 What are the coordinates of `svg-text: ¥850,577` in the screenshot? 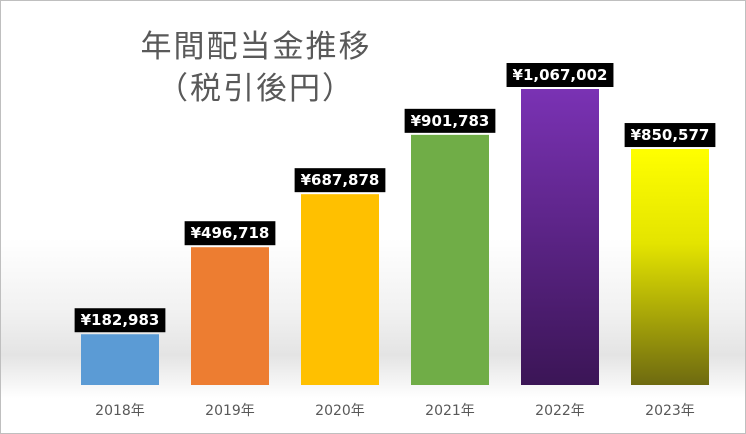 It's located at (670, 135).